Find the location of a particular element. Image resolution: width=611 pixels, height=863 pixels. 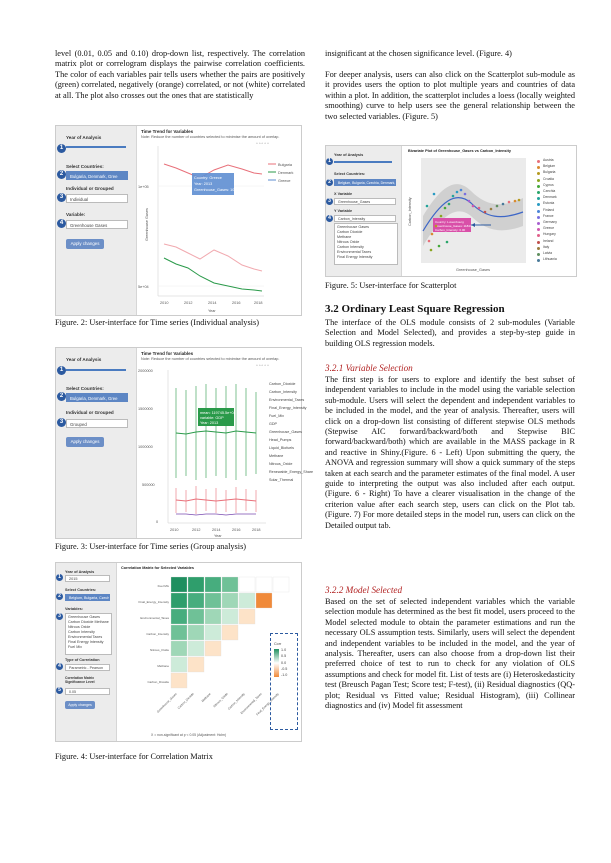

fig3-step-1-badge: 1 is located at coordinates (61, 370).